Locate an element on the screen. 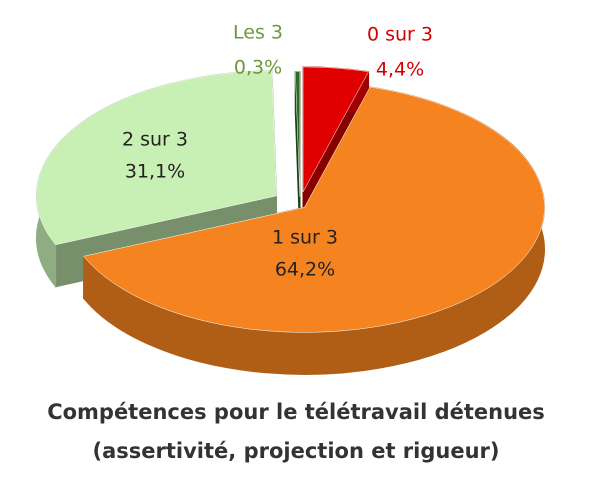 The width and height of the screenshot is (592, 486). slice-category: 2 sur 3 is located at coordinates (155, 140).